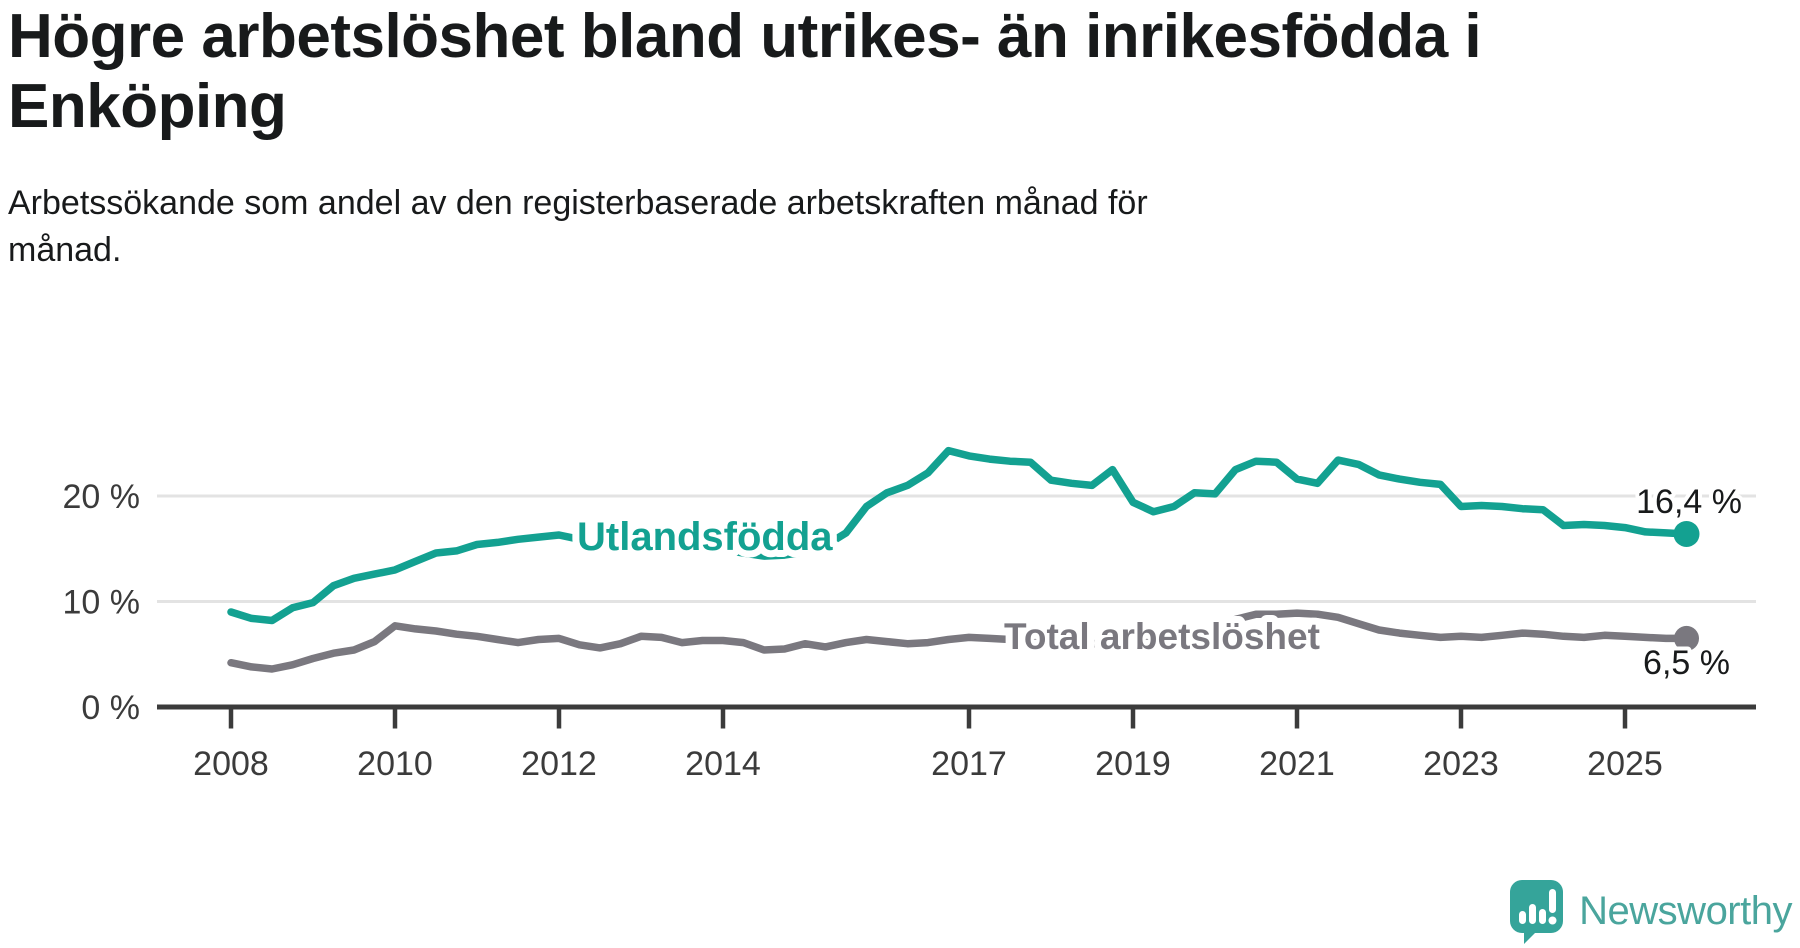  What do you see at coordinates (102, 603) in the screenshot?
I see `y-axis-label-10: 10 %` at bounding box center [102, 603].